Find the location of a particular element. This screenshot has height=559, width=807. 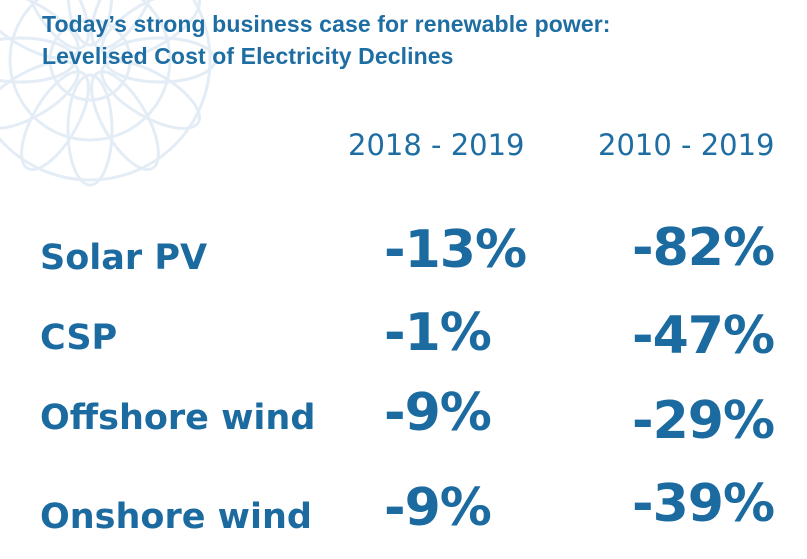

value-onshore-wind-2010-2019: -39% is located at coordinates (703, 504).